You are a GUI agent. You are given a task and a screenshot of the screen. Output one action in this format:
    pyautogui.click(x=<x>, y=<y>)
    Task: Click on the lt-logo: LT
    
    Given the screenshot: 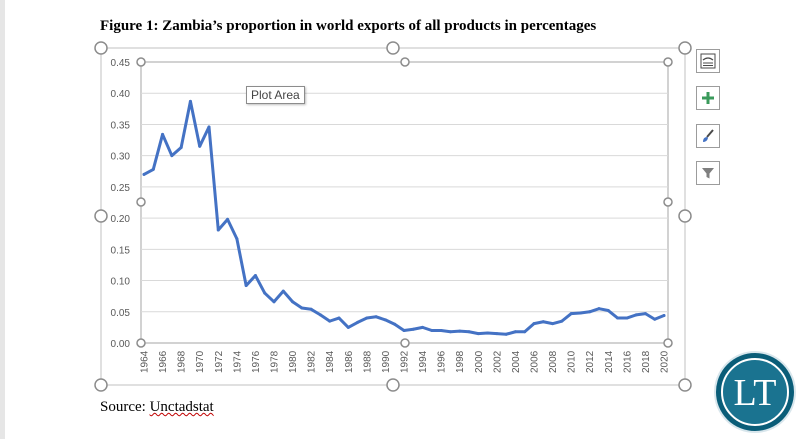 What is the action you would take?
    pyautogui.click(x=755, y=392)
    